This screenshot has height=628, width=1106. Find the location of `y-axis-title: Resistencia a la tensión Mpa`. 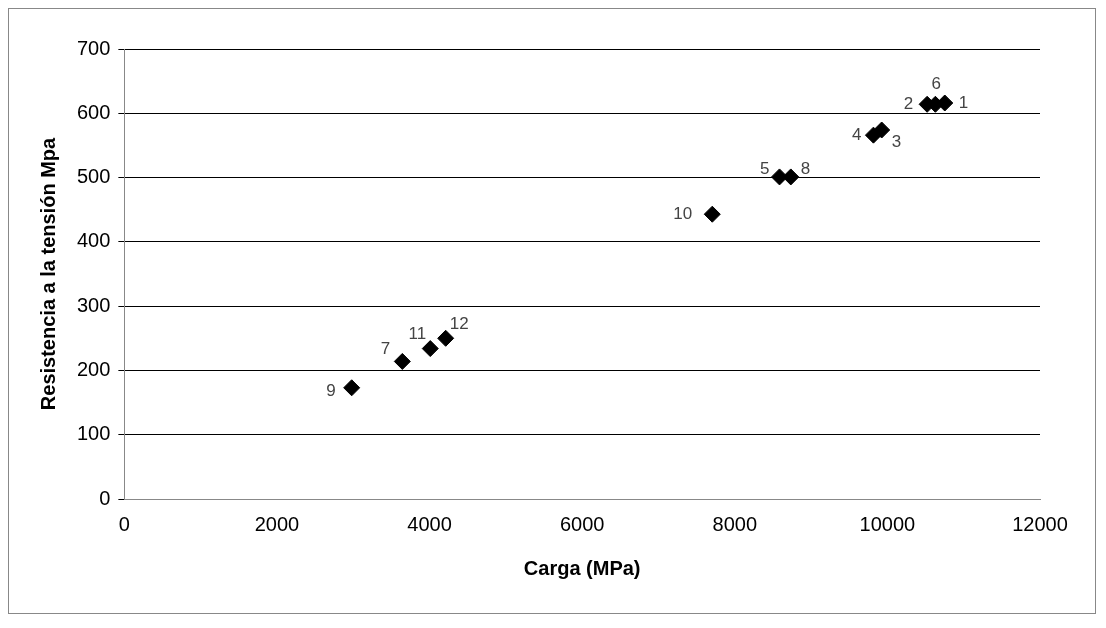

y-axis-title: Resistencia a la tensión Mpa is located at coordinates (47, 273).